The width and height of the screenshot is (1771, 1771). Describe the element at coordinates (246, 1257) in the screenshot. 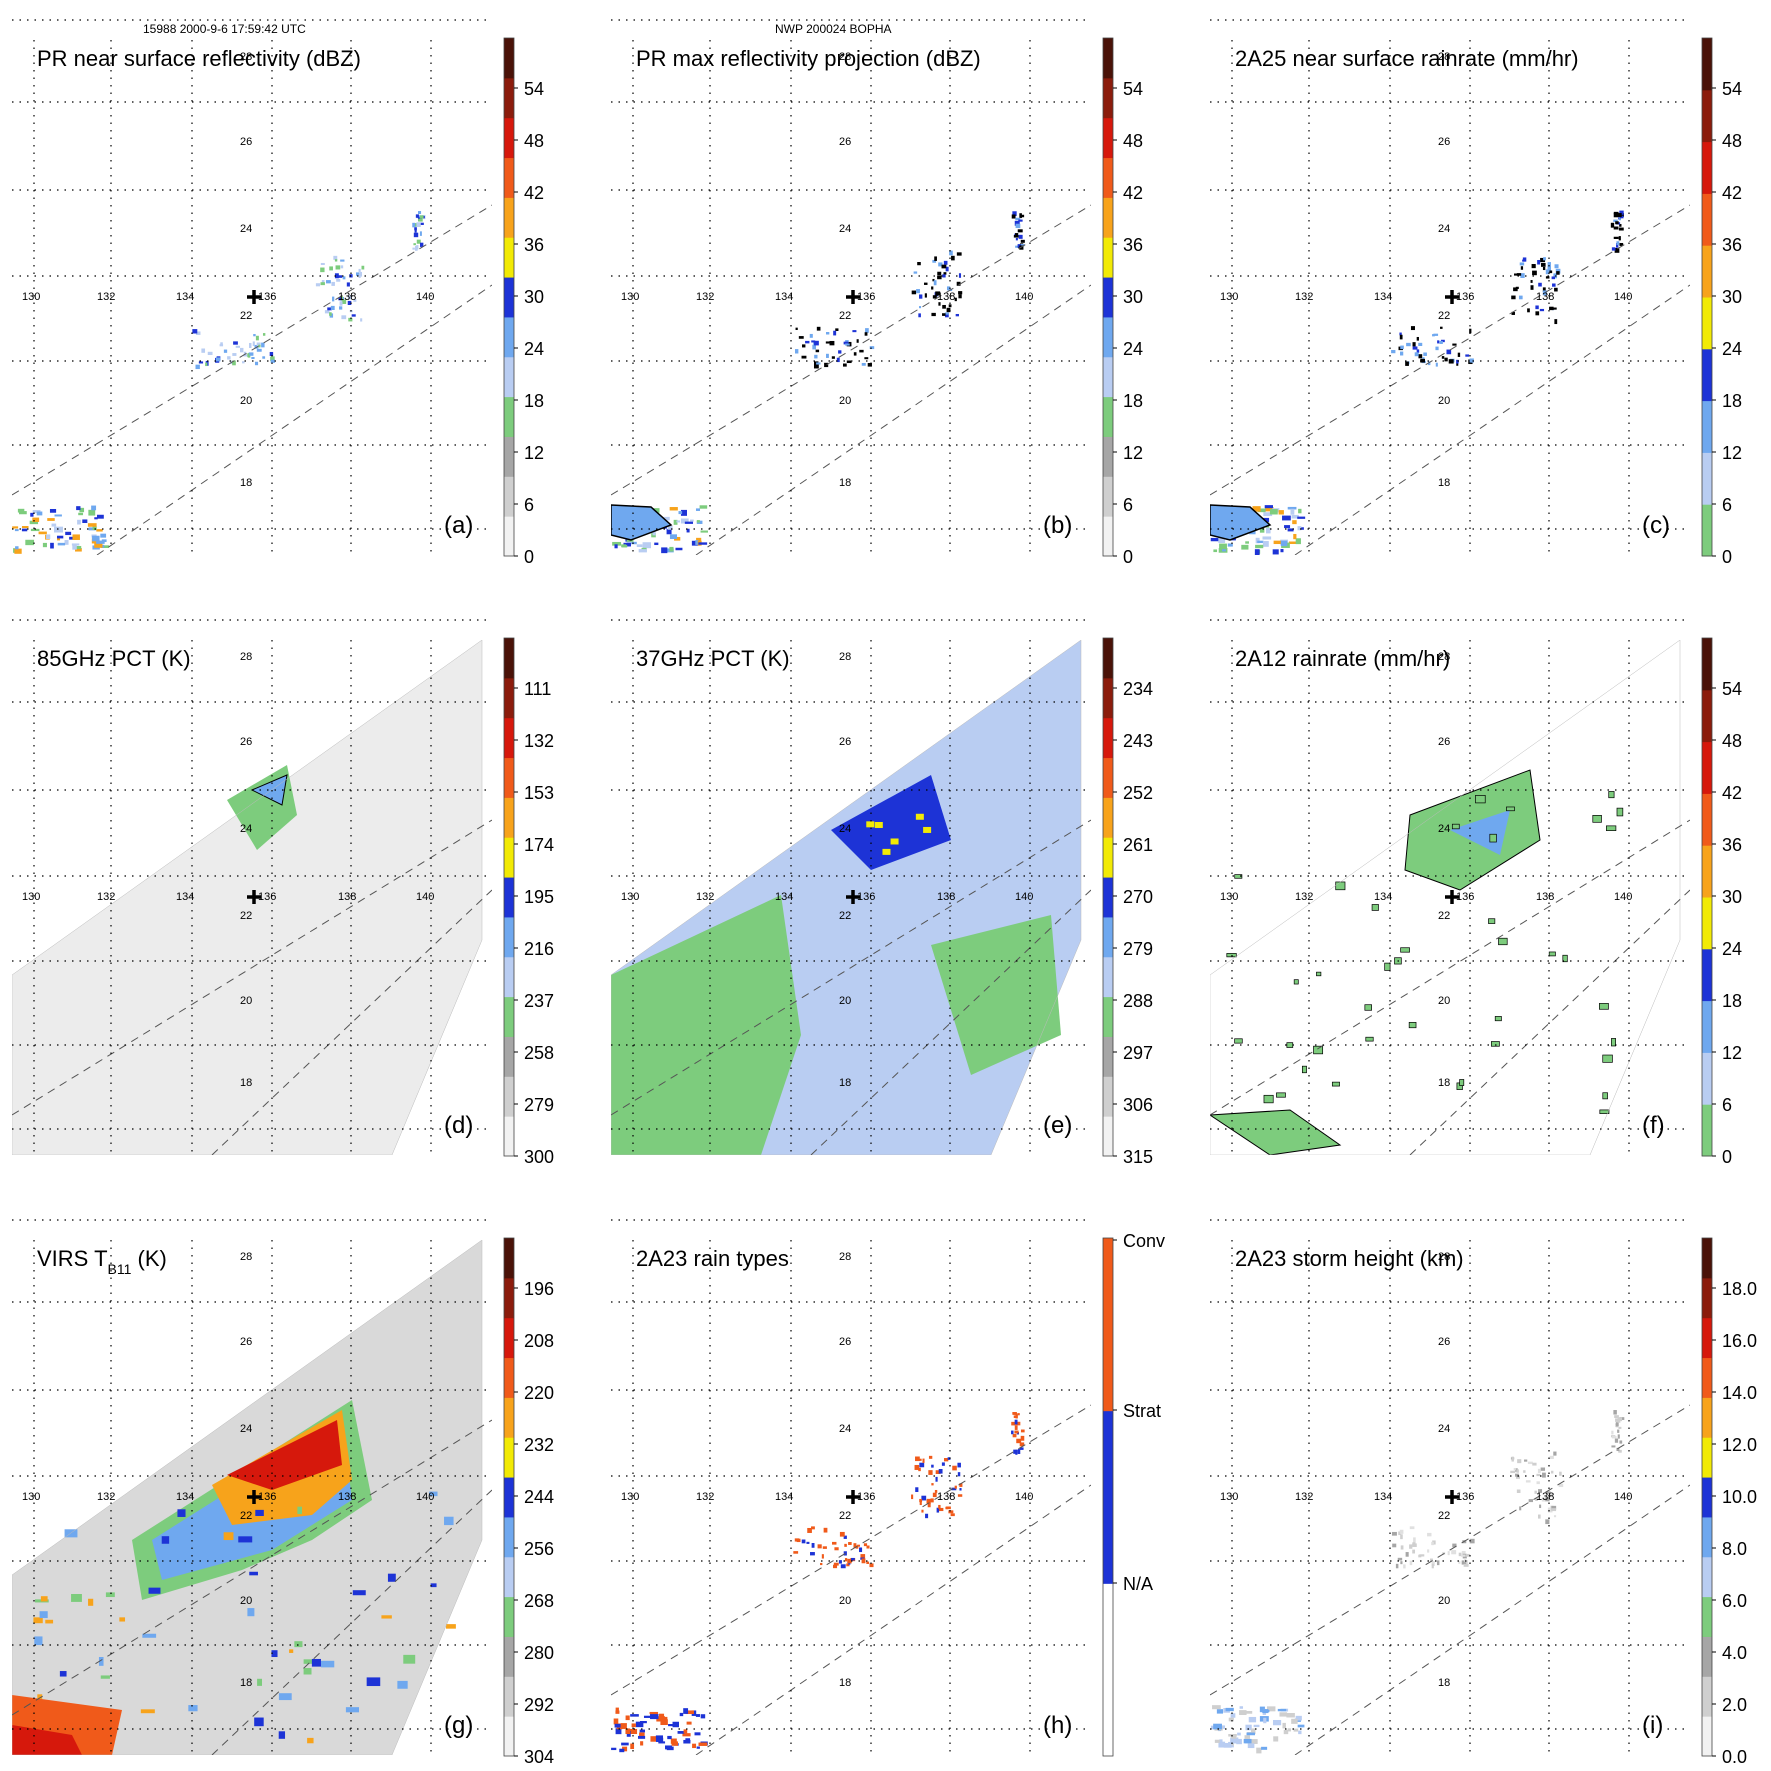

I see `lat-tick-label: 28` at that location.